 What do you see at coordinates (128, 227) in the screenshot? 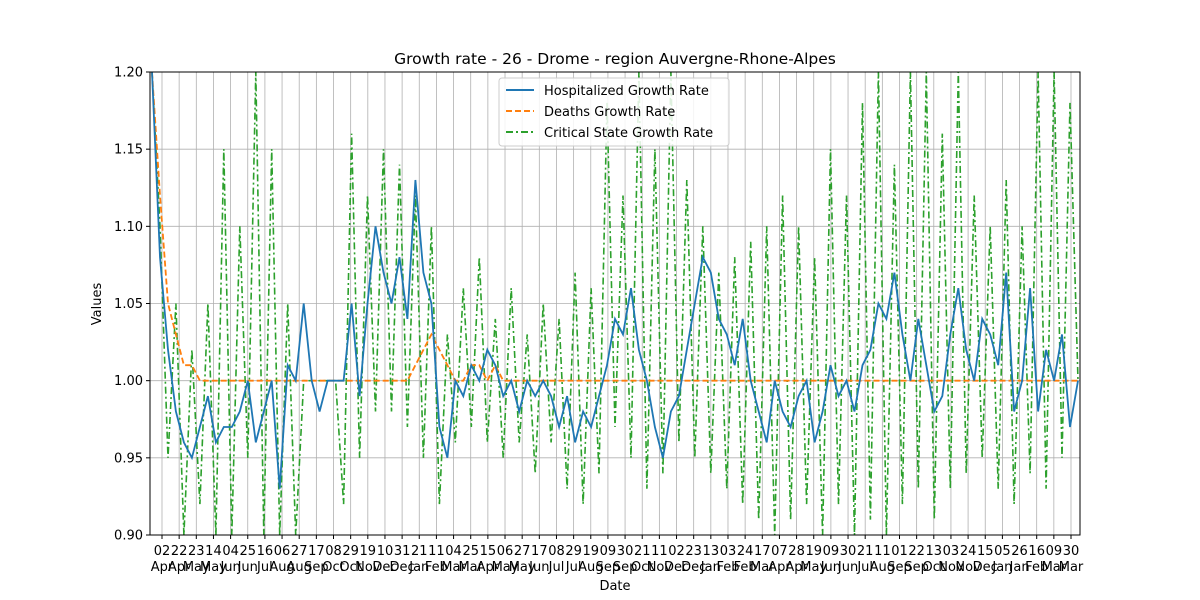
I see `y-tick-label: 1.10` at bounding box center [128, 227].